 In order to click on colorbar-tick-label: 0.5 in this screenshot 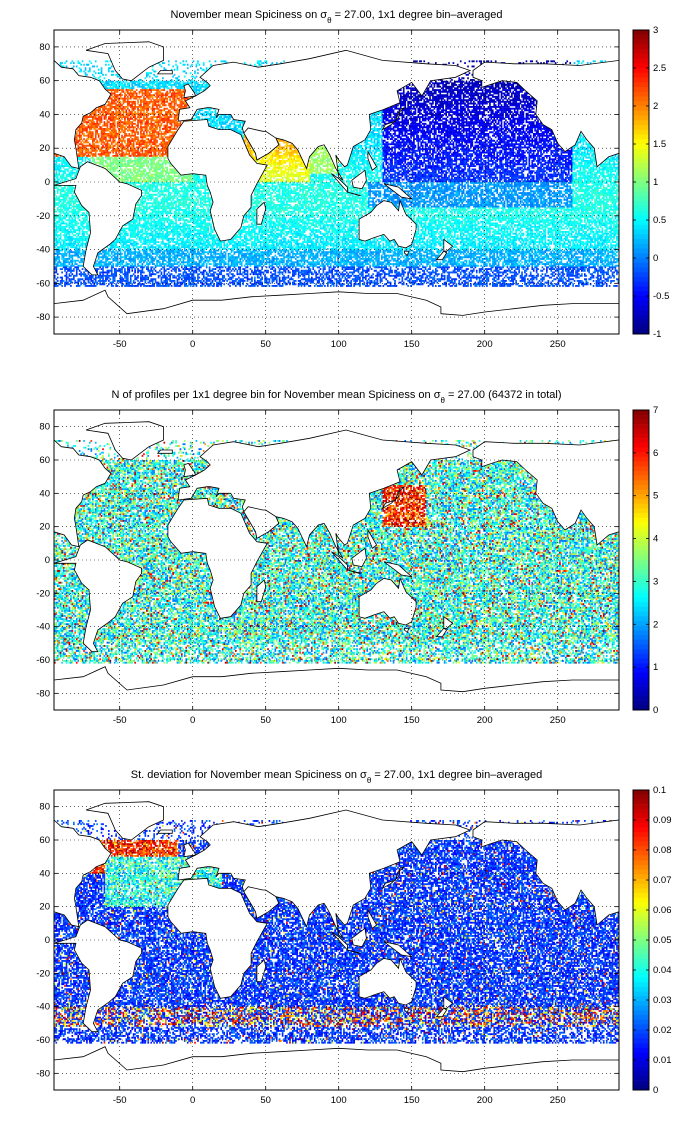, I will do `click(659, 220)`.